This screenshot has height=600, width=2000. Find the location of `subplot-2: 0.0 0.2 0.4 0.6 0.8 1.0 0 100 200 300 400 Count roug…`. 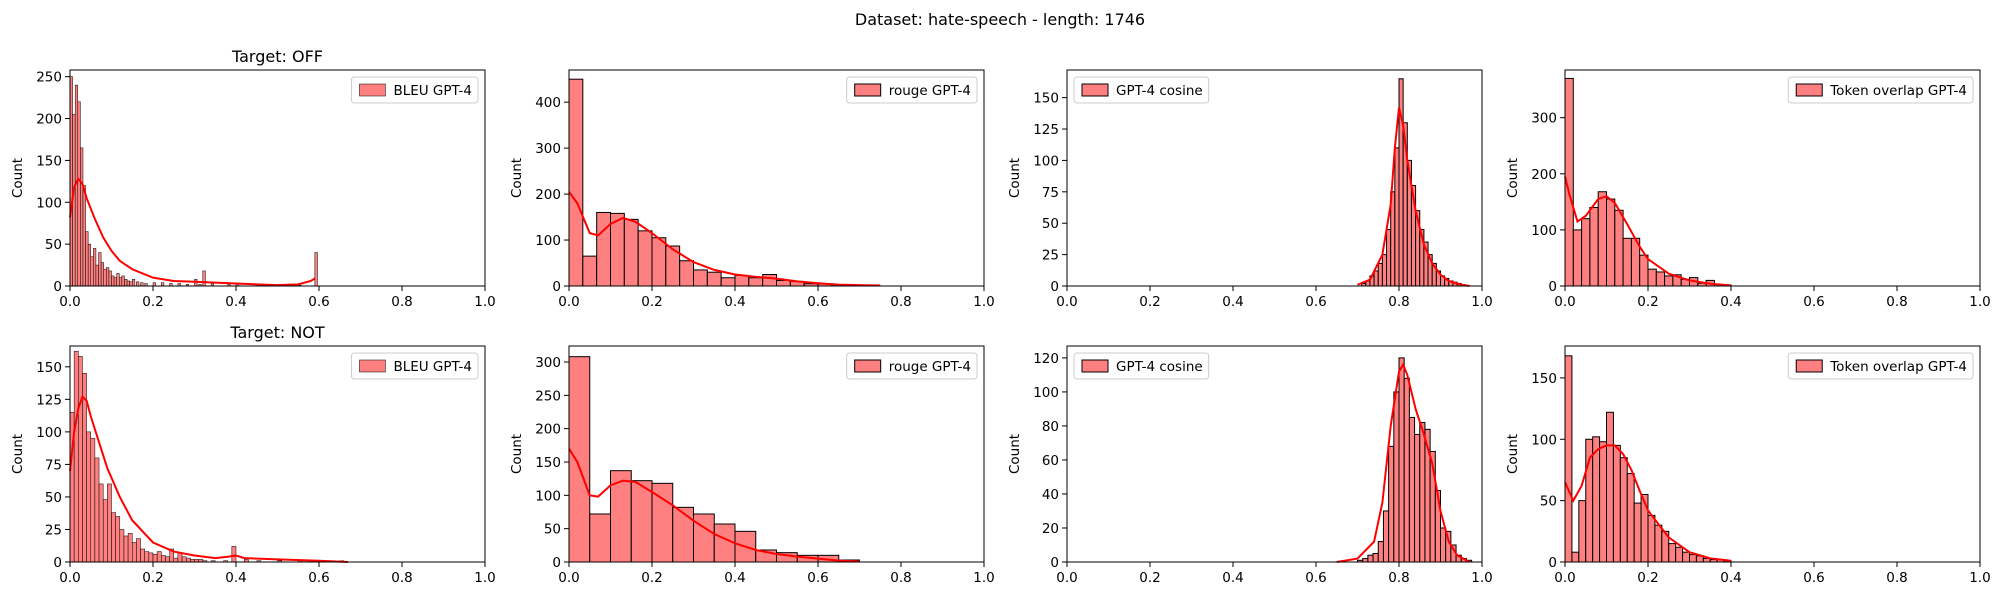

subplot-2: 0.0 0.2 0.4 0.6 0.8 1.0 0 100 200 300 400 Count roug… is located at coordinates (752, 189).